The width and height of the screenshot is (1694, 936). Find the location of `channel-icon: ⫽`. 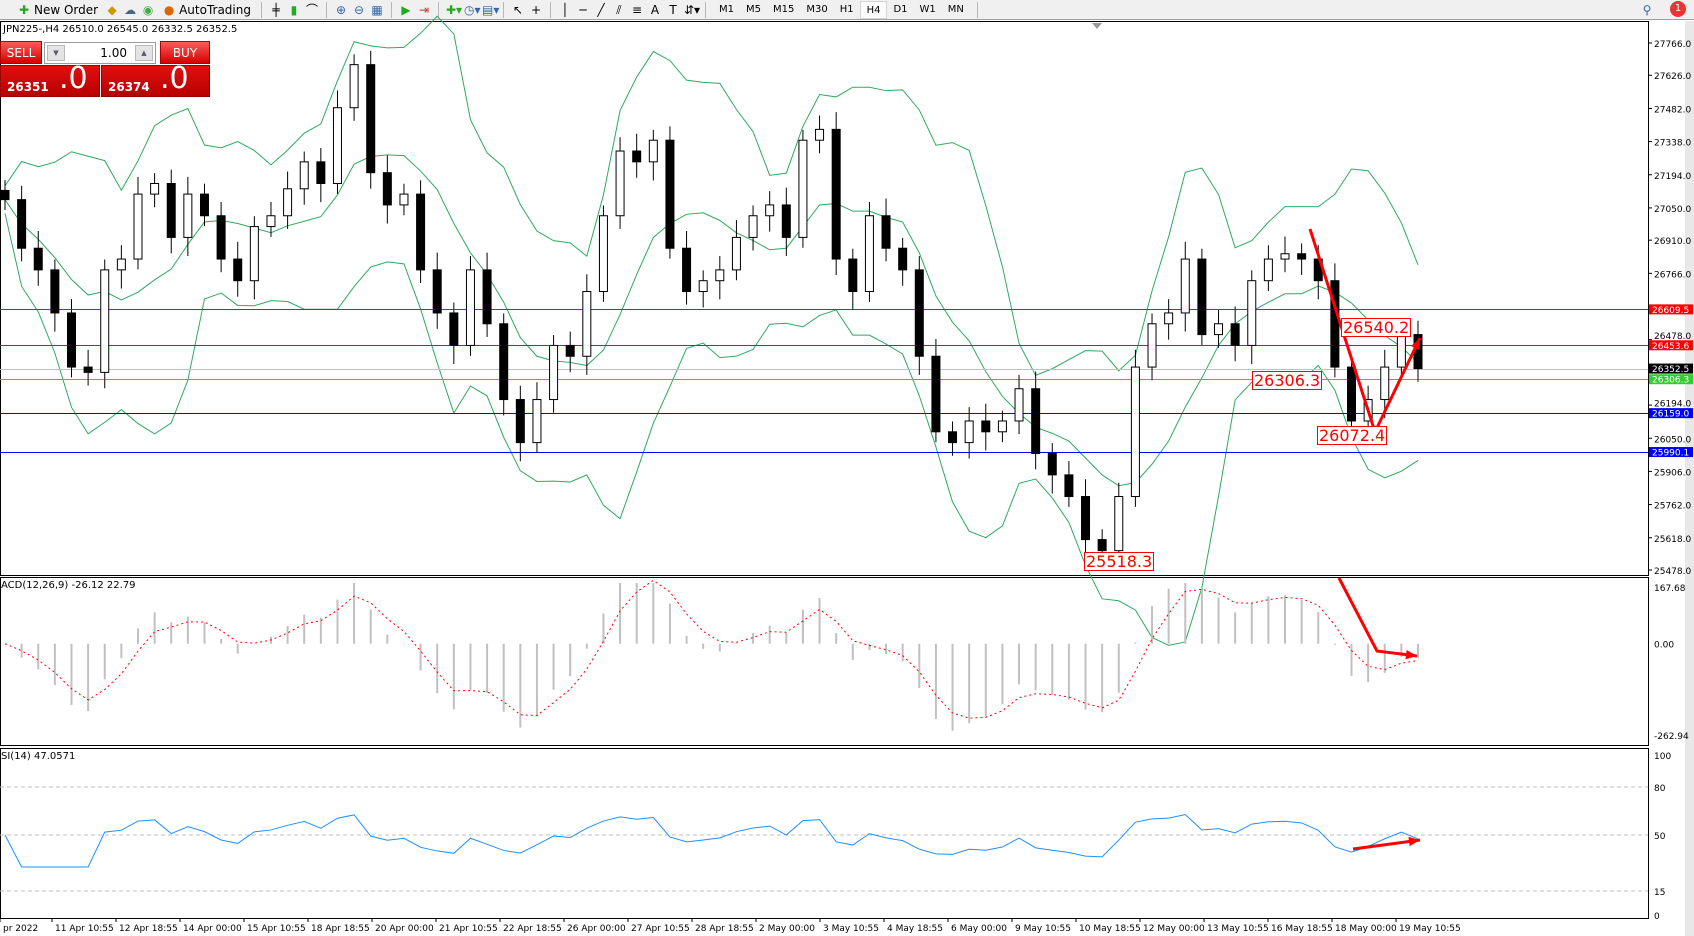

channel-icon: ⫽ is located at coordinates (619, 9).